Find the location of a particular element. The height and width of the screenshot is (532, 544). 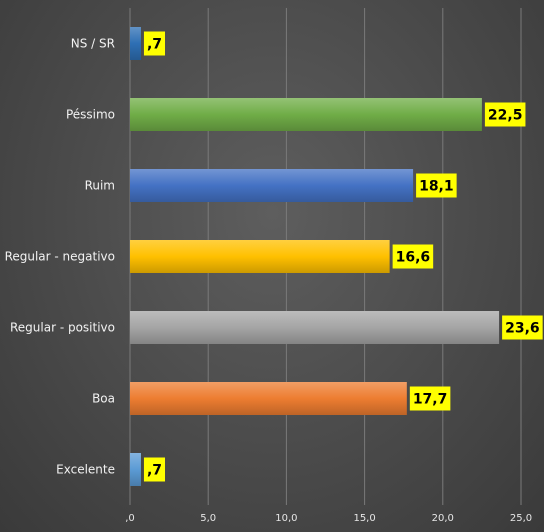

category-label: Regular - negativo is located at coordinates (60, 257).